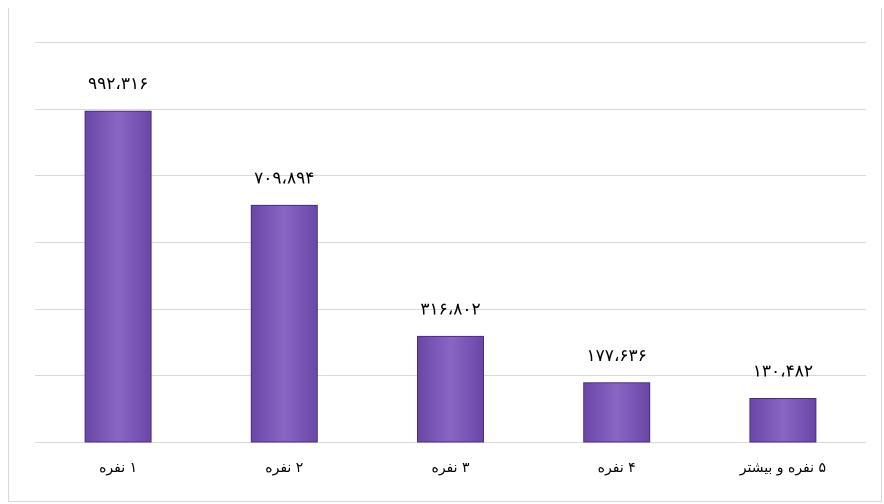 This screenshot has width=884, height=504. What do you see at coordinates (450, 468) in the screenshot?
I see `category-label-3: ۳ نفره` at bounding box center [450, 468].